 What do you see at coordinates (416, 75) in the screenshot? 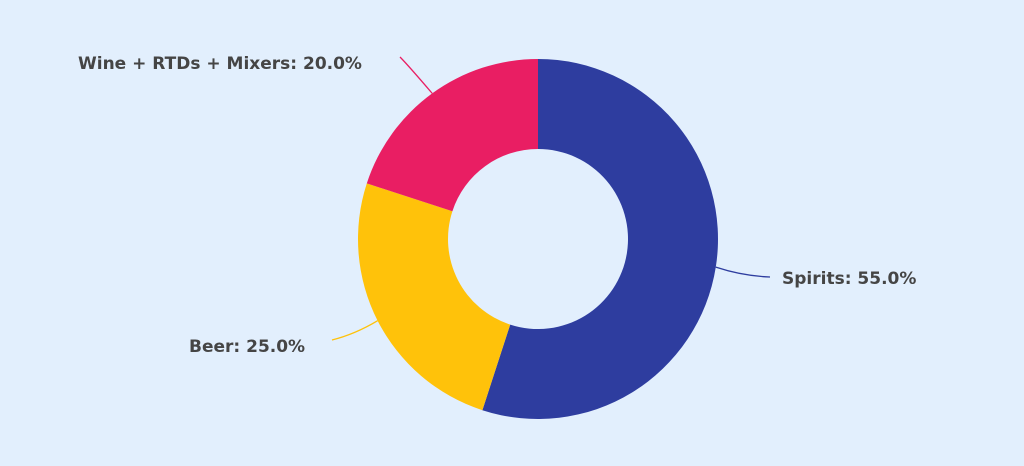
I see `leader-line-wine-rtds-mixers` at bounding box center [416, 75].